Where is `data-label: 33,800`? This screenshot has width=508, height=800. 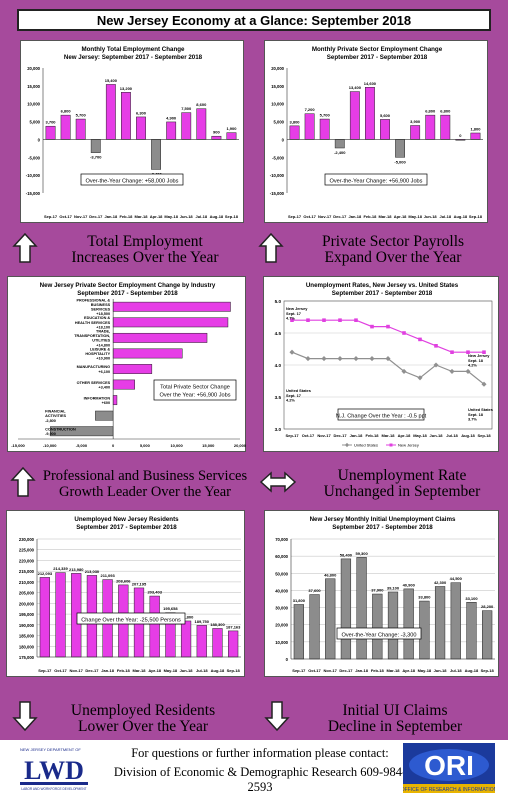 data-label: 33,800 is located at coordinates (424, 597).